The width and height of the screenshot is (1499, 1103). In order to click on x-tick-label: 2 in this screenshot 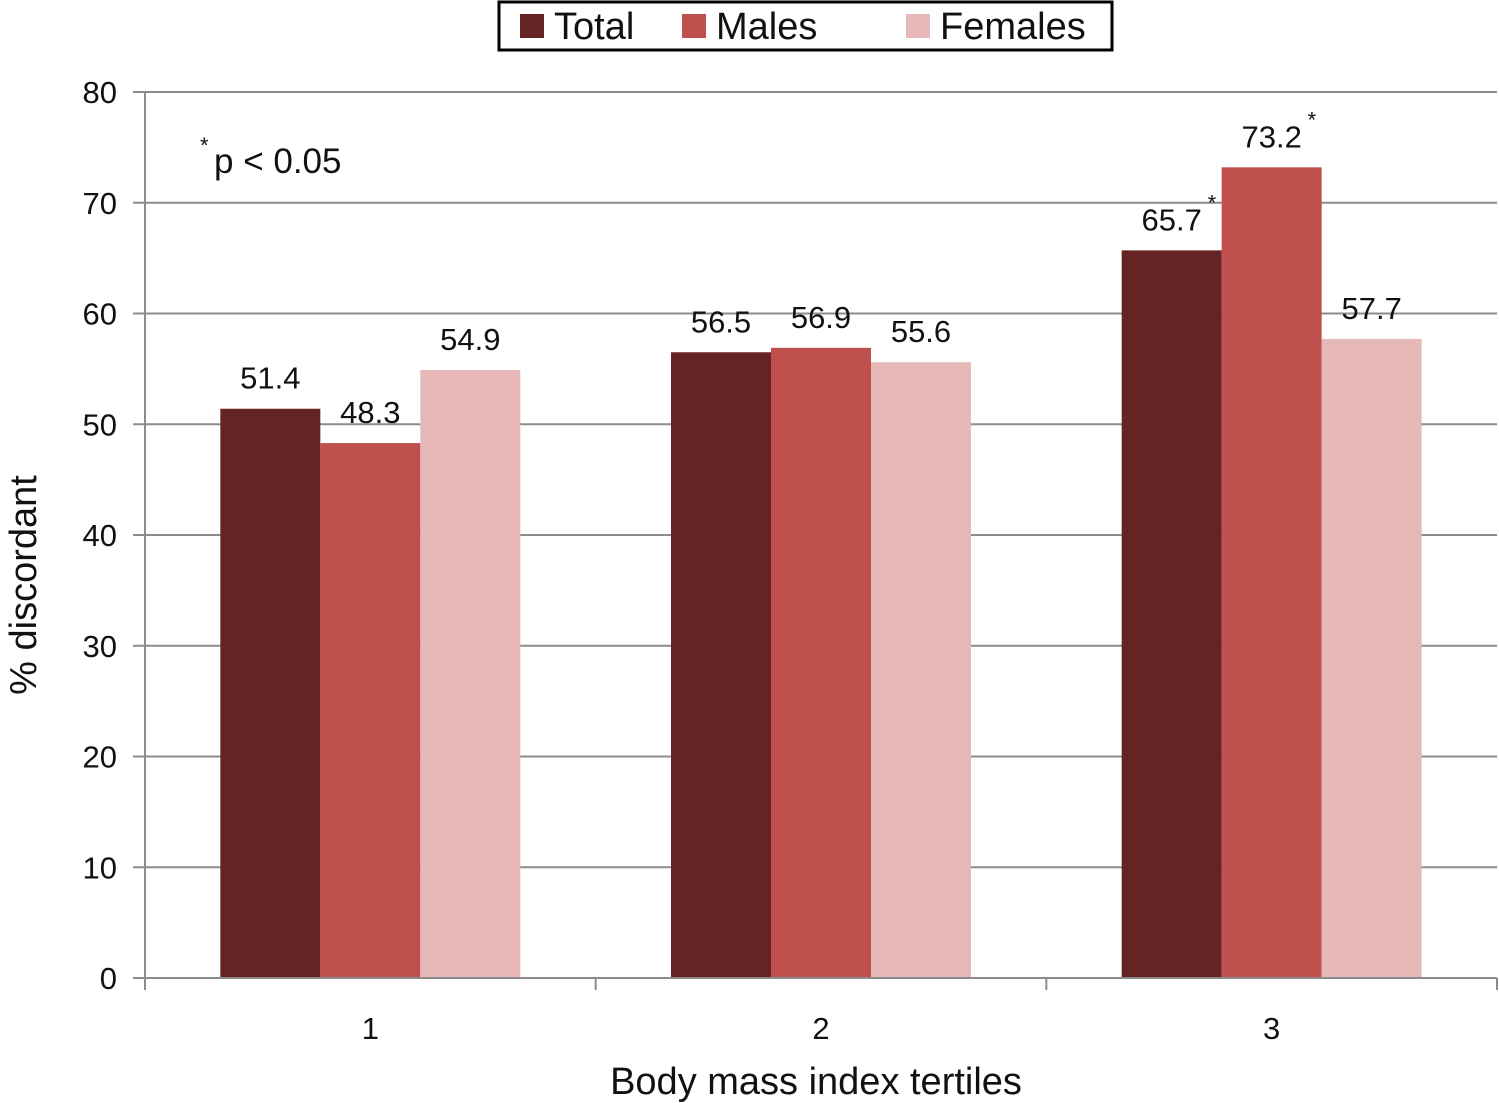, I will do `click(820, 1028)`.